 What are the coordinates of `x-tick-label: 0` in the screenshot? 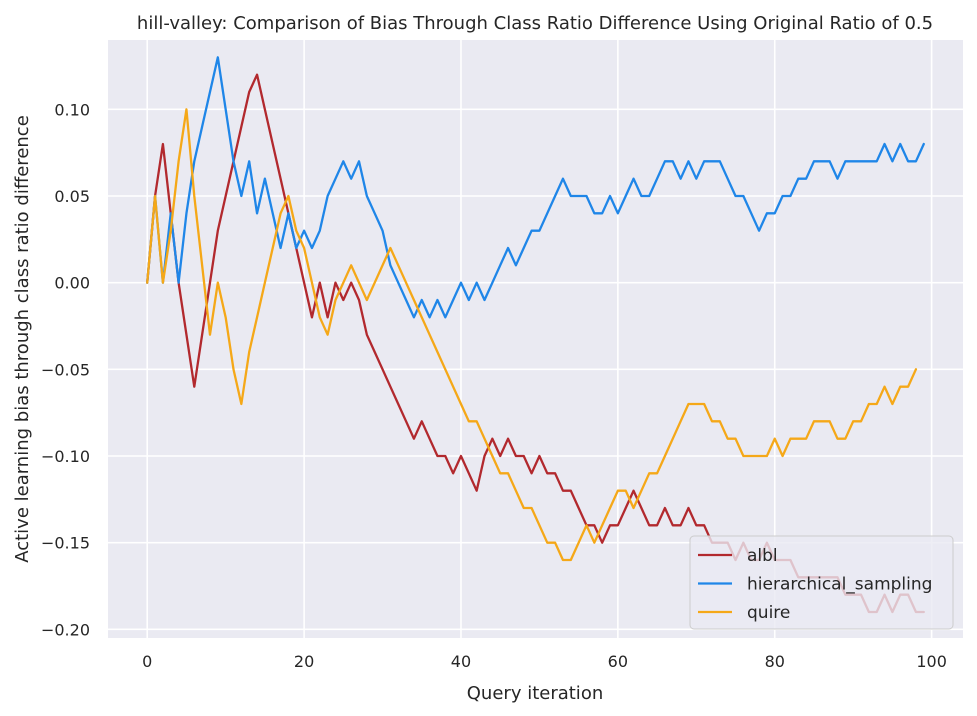 It's located at (147, 661).